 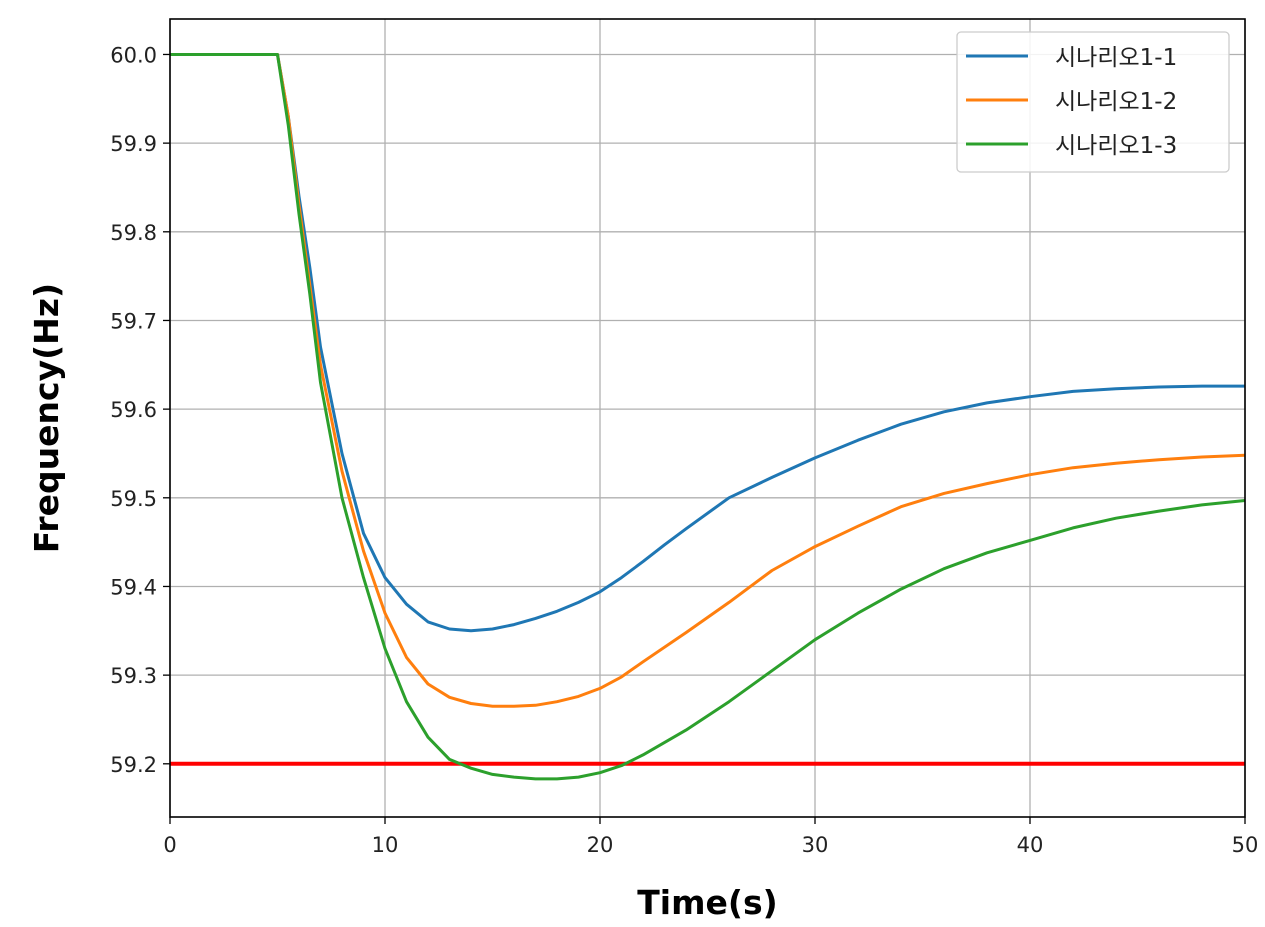 I want to click on x-tick-label: 20, so click(x=600, y=845).